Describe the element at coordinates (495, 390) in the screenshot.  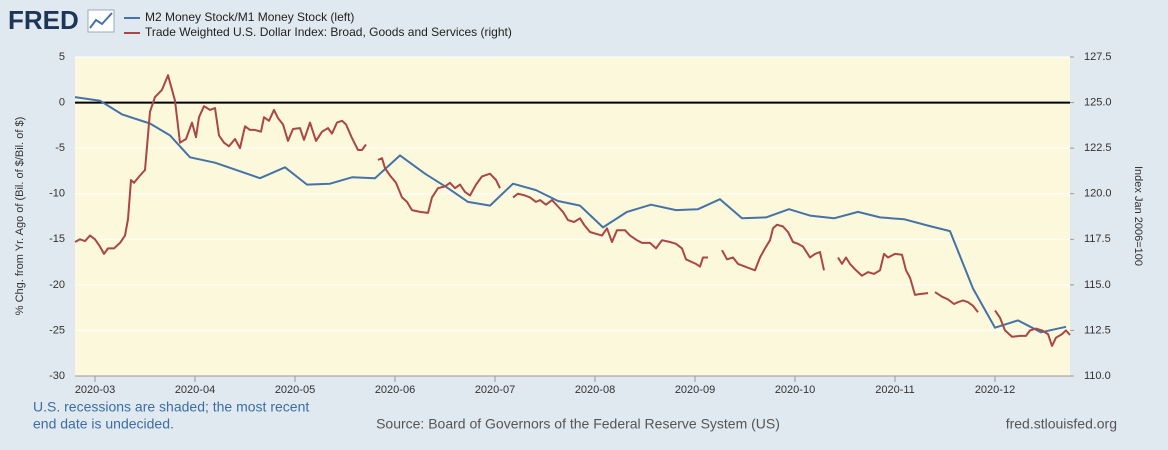
I see `x-tick-label: 2020-07` at that location.